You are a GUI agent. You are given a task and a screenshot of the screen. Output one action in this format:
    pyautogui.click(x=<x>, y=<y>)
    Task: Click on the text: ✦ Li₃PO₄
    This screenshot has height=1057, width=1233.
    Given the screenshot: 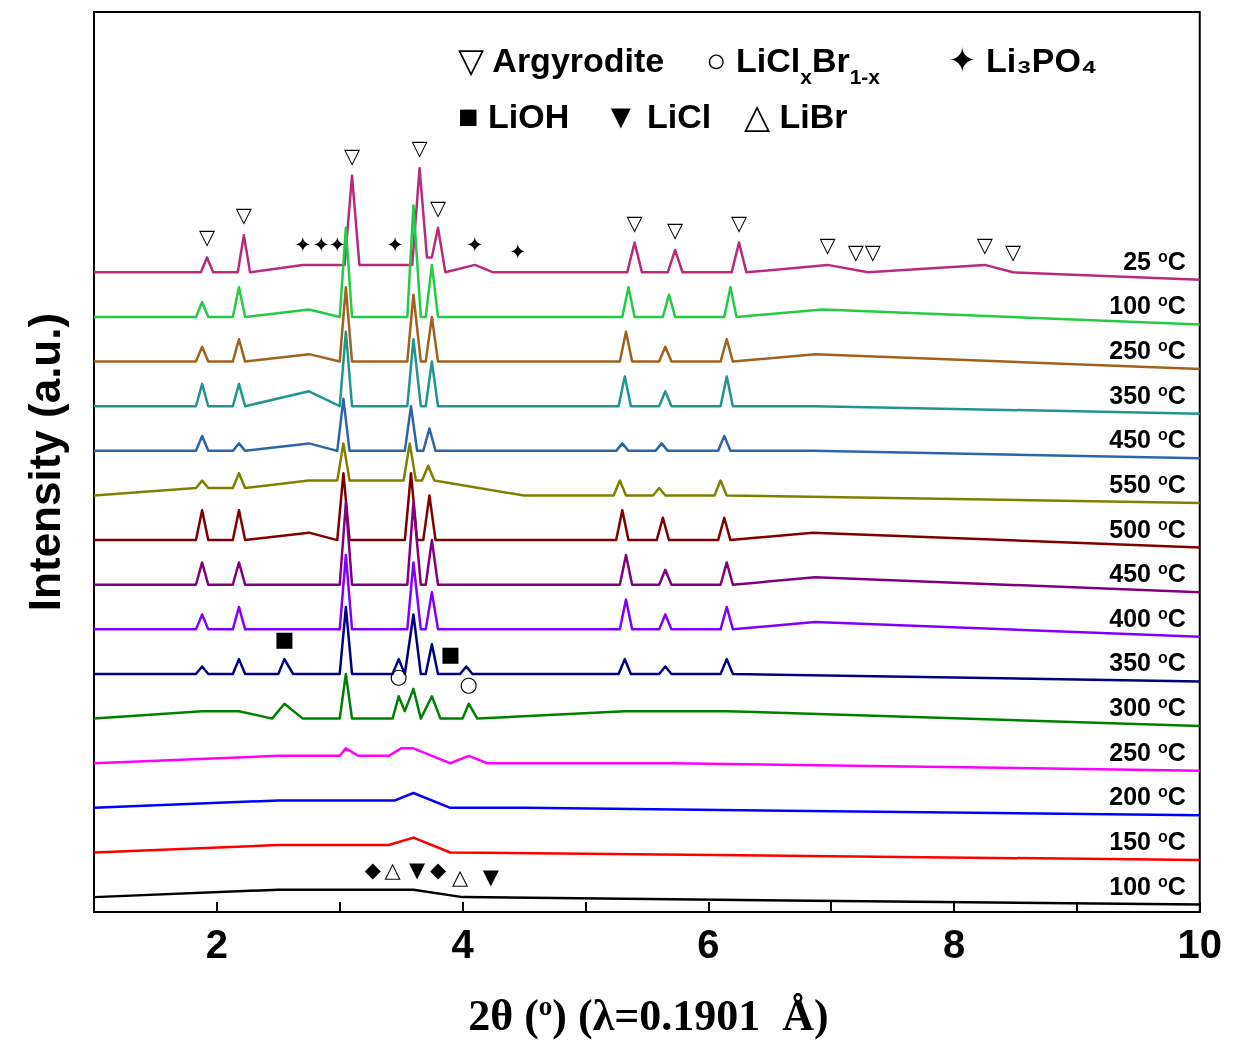 What is the action you would take?
    pyautogui.click(x=1023, y=60)
    